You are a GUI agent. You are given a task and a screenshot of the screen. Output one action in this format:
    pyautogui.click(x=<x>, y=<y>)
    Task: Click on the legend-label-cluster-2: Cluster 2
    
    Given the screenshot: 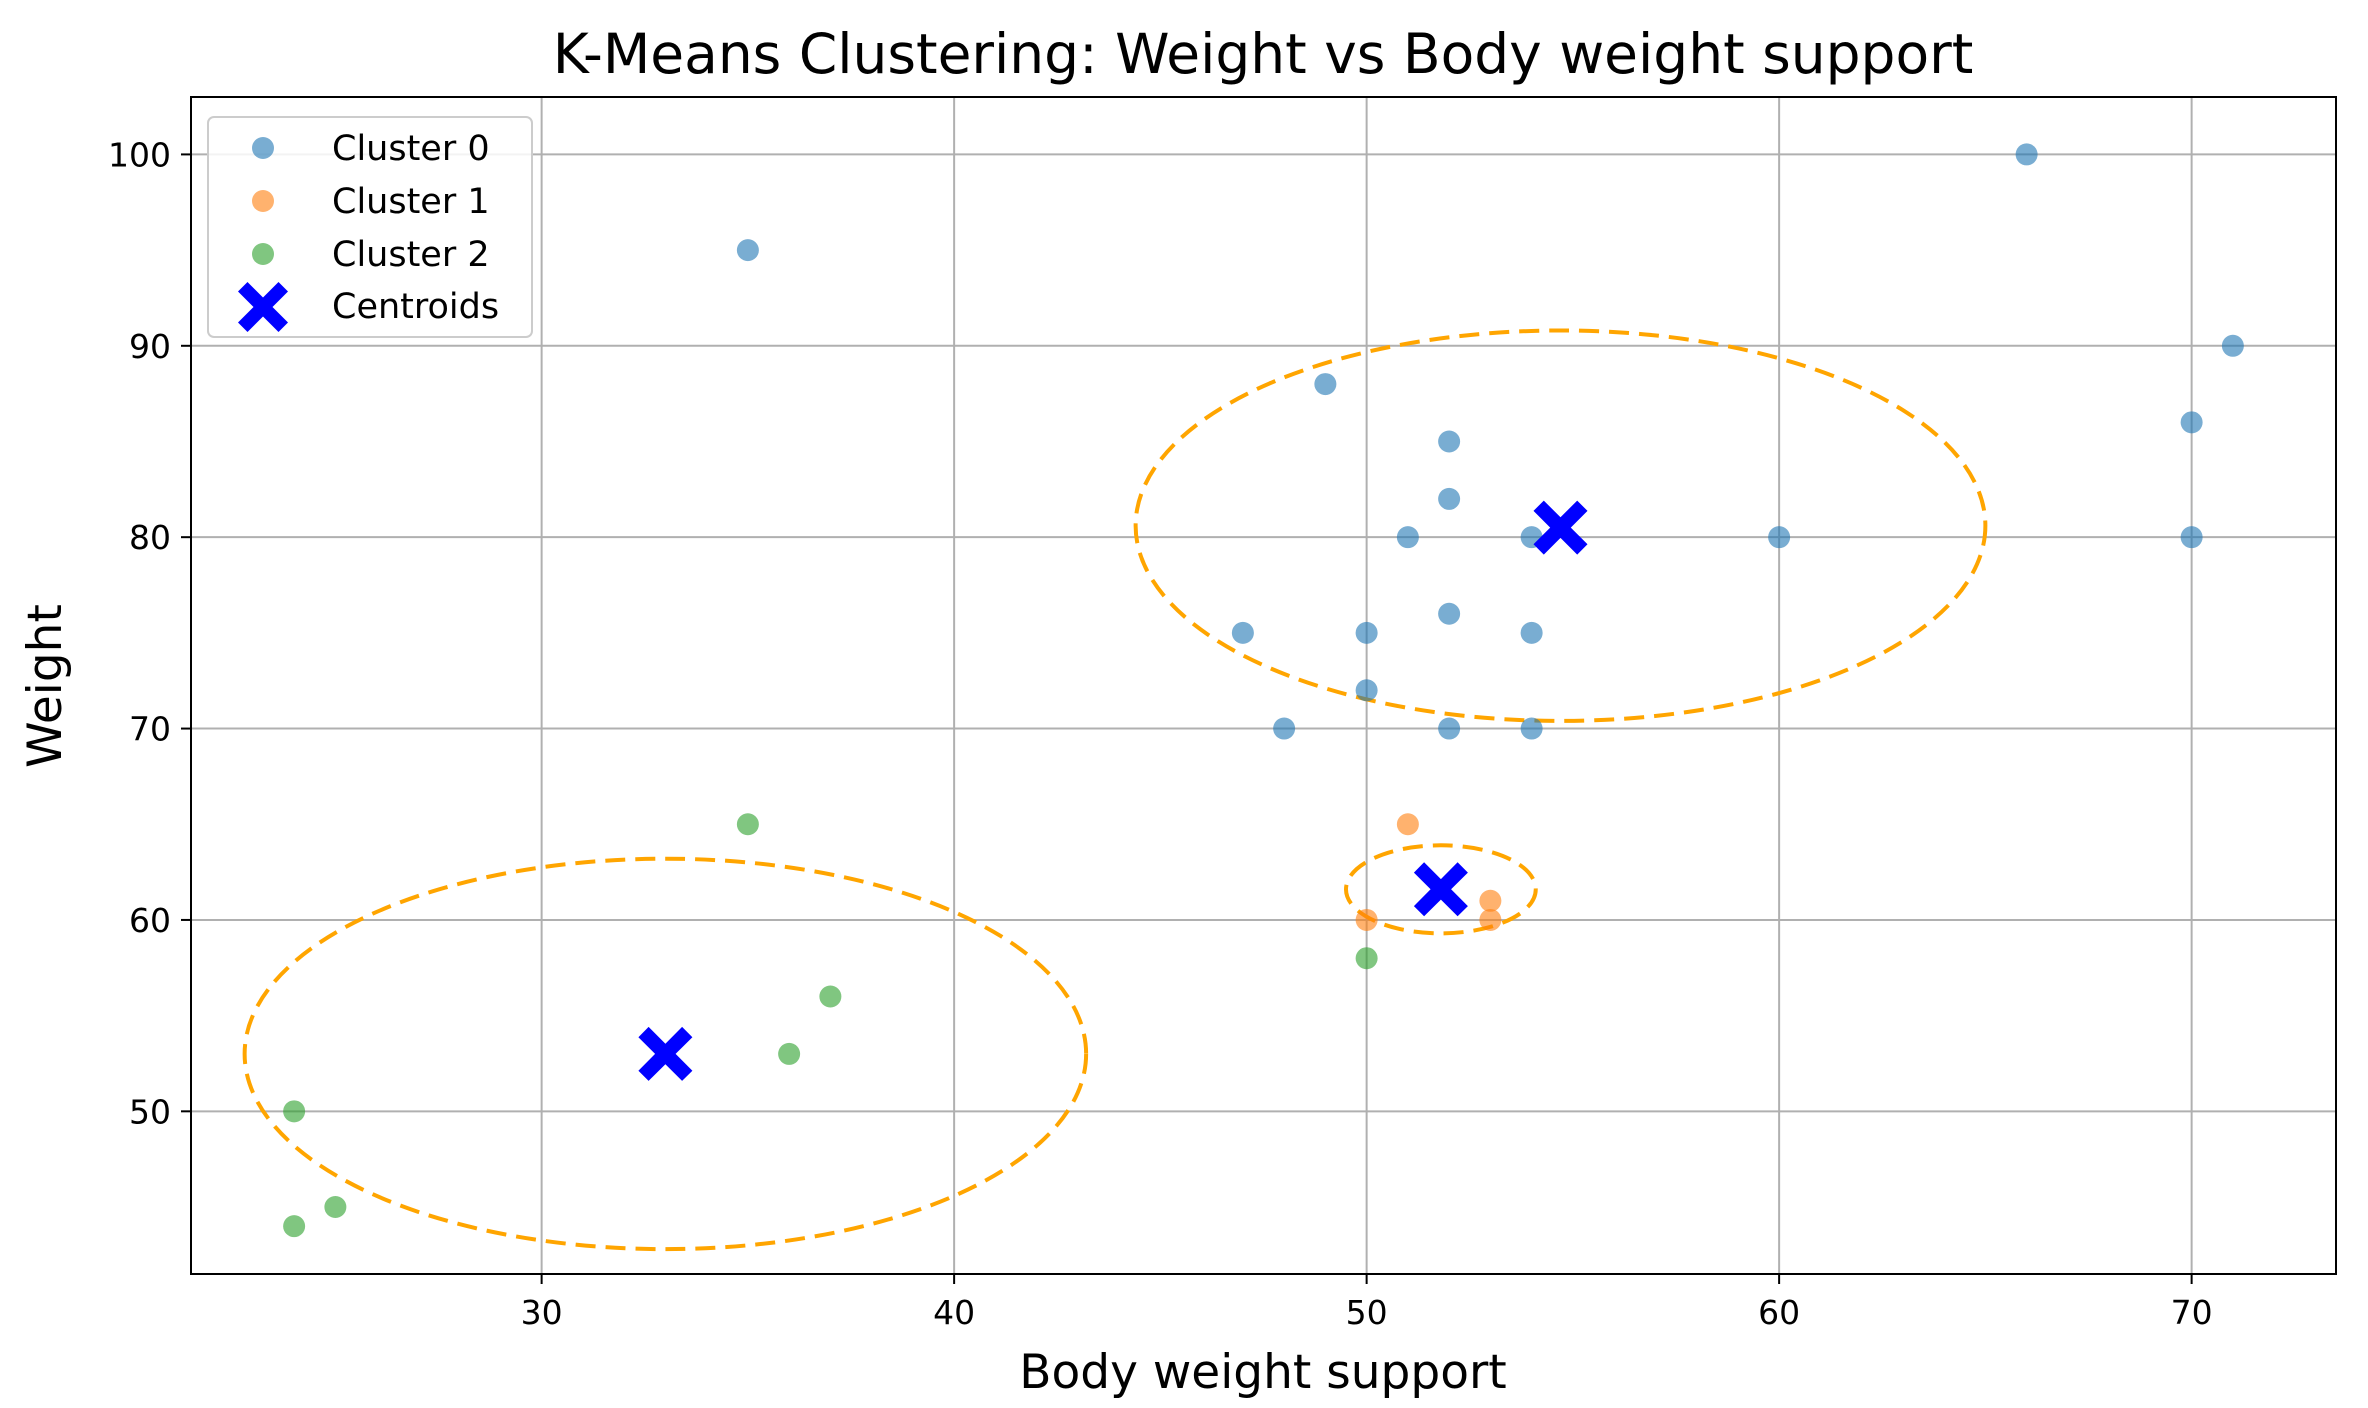 What is the action you would take?
    pyautogui.click(x=411, y=255)
    